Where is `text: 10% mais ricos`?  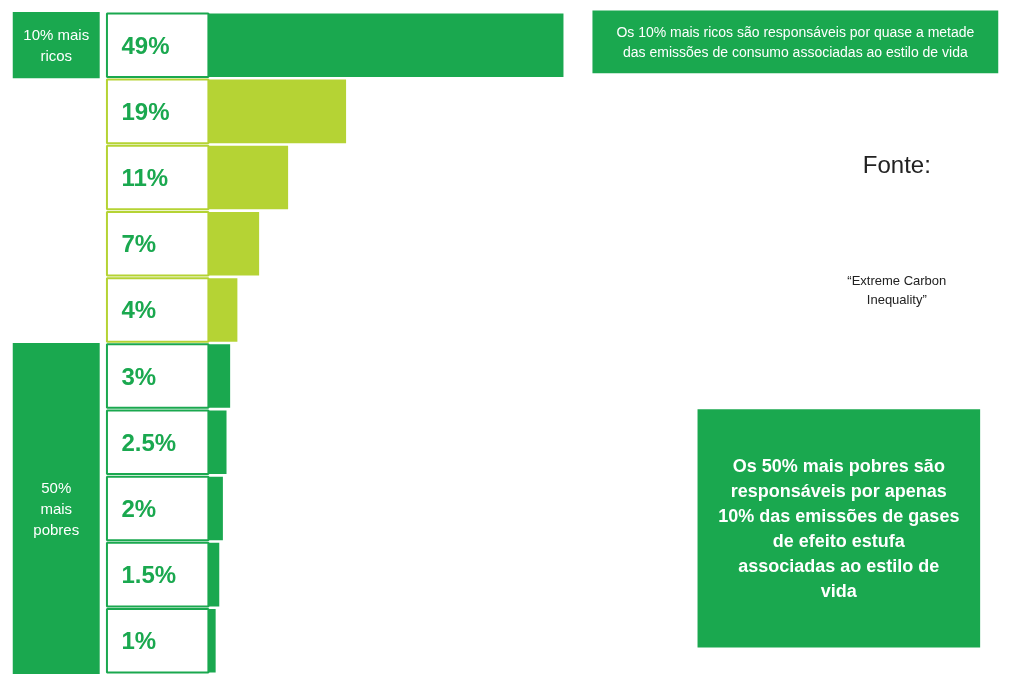 text: 10% mais ricos is located at coordinates (56, 45).